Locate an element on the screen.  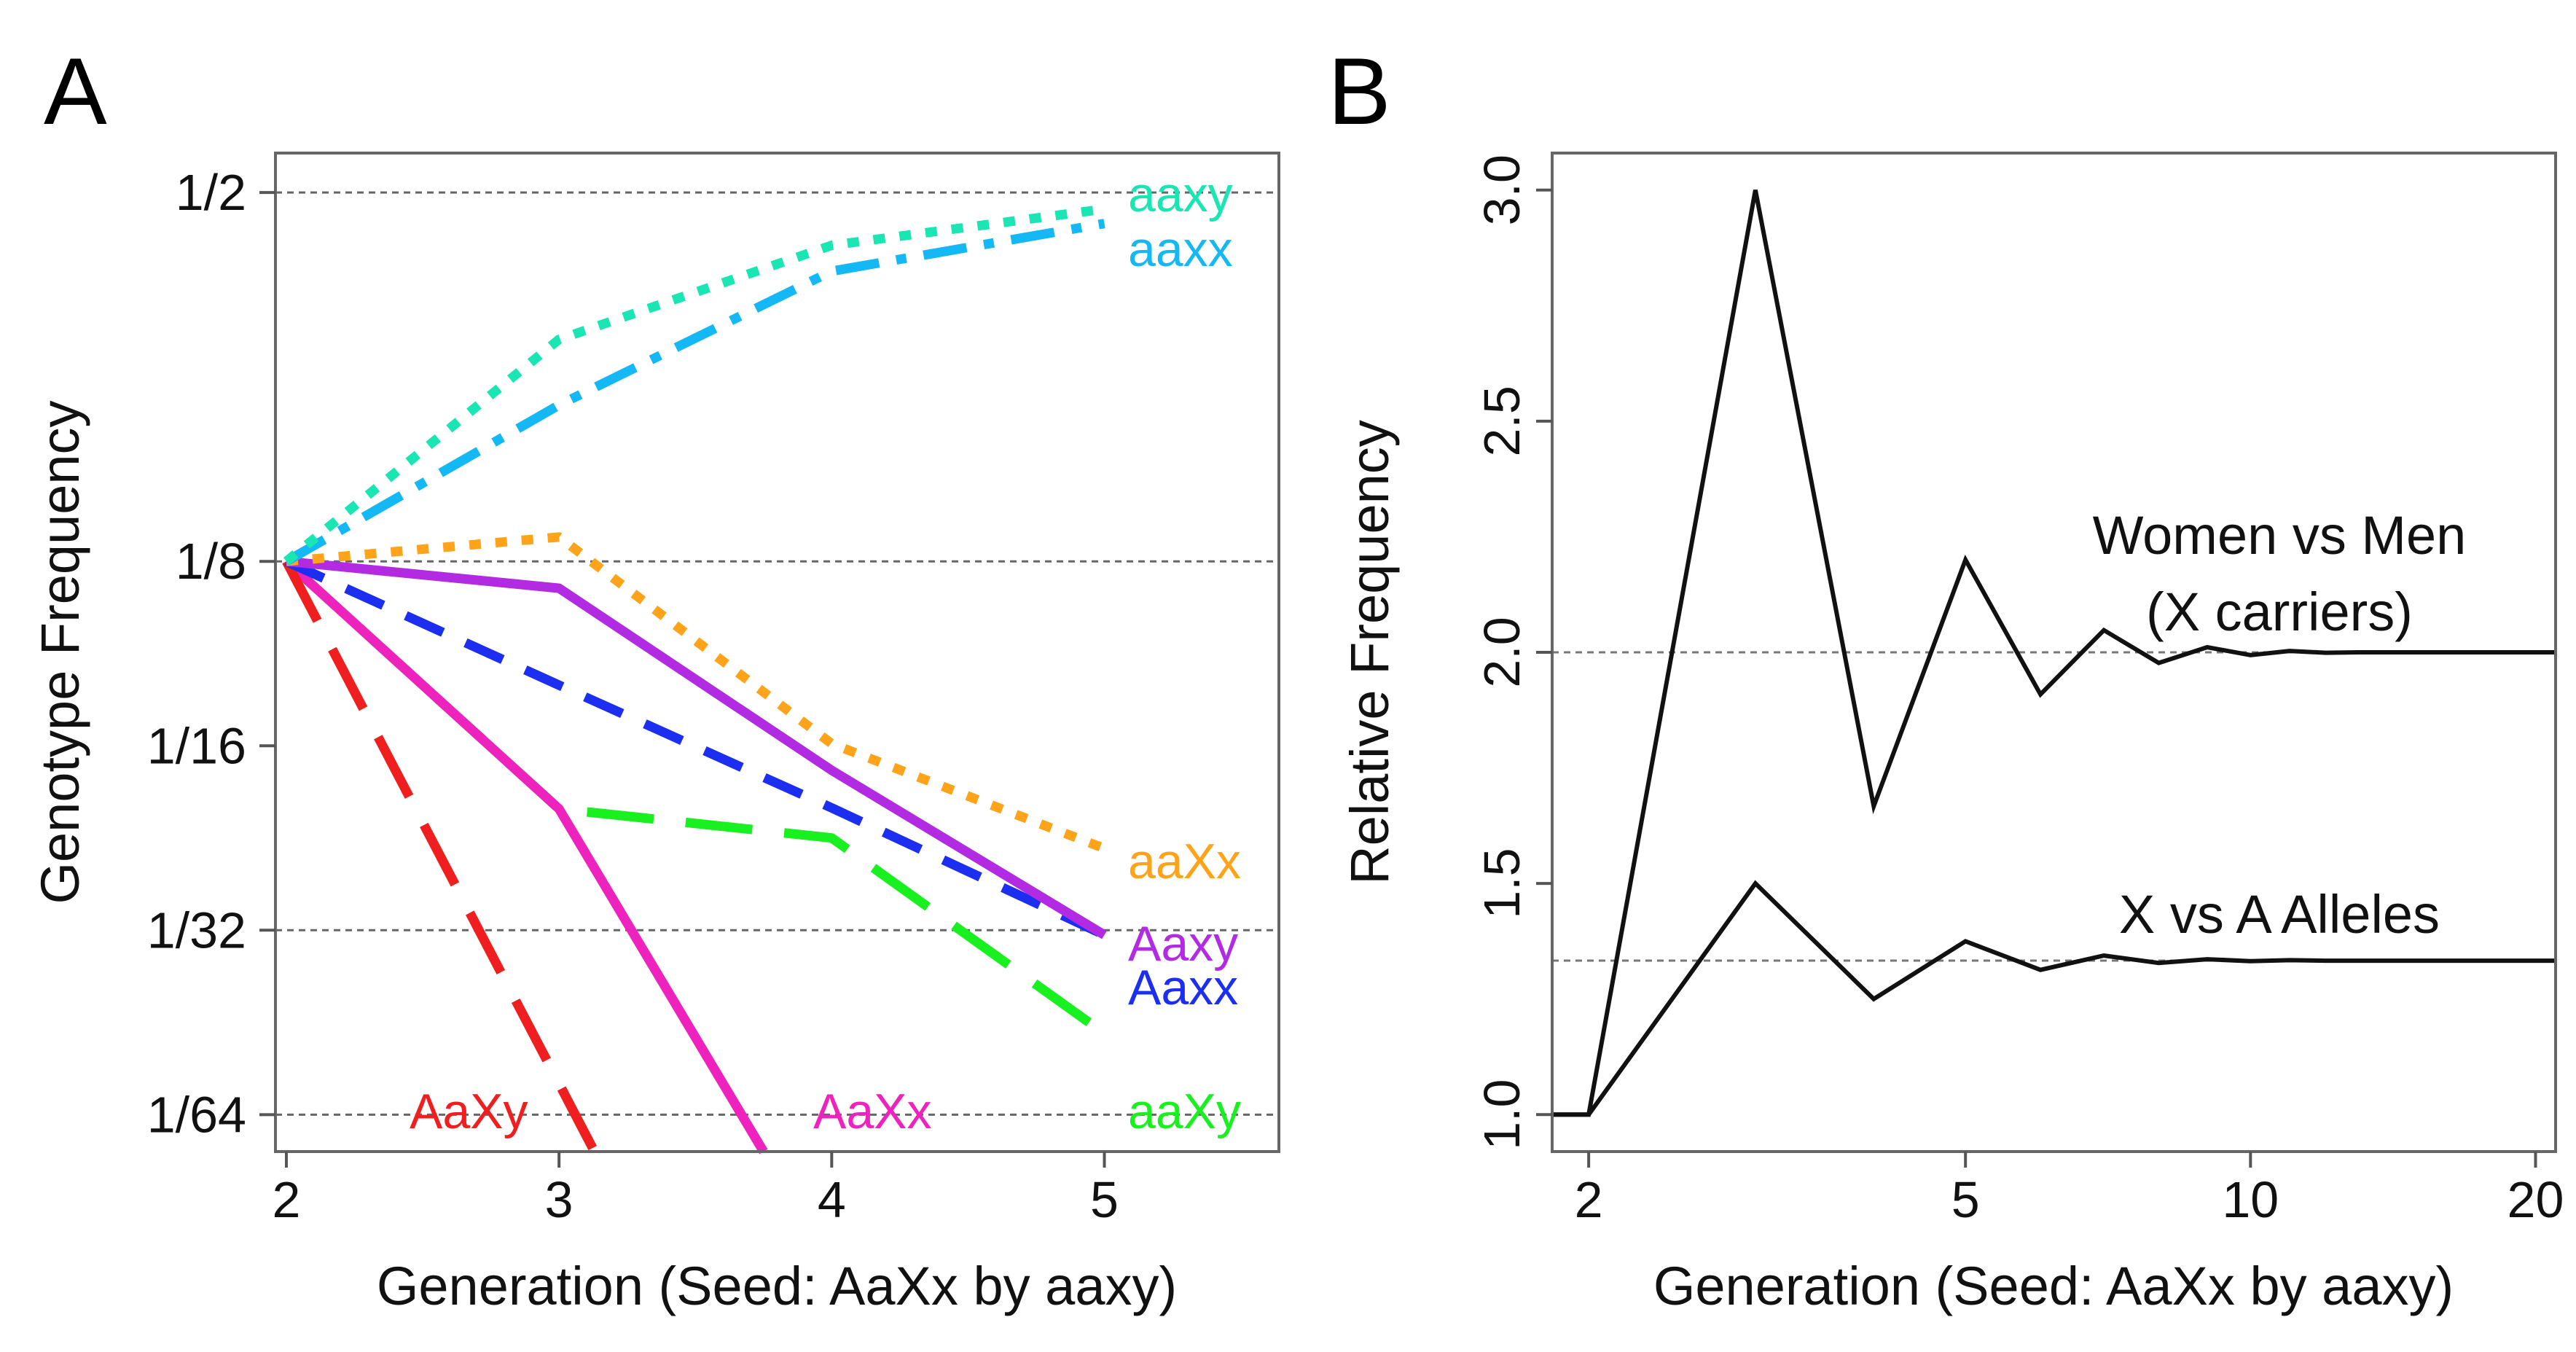
x-tick-label: 20 is located at coordinates (2536, 1199).